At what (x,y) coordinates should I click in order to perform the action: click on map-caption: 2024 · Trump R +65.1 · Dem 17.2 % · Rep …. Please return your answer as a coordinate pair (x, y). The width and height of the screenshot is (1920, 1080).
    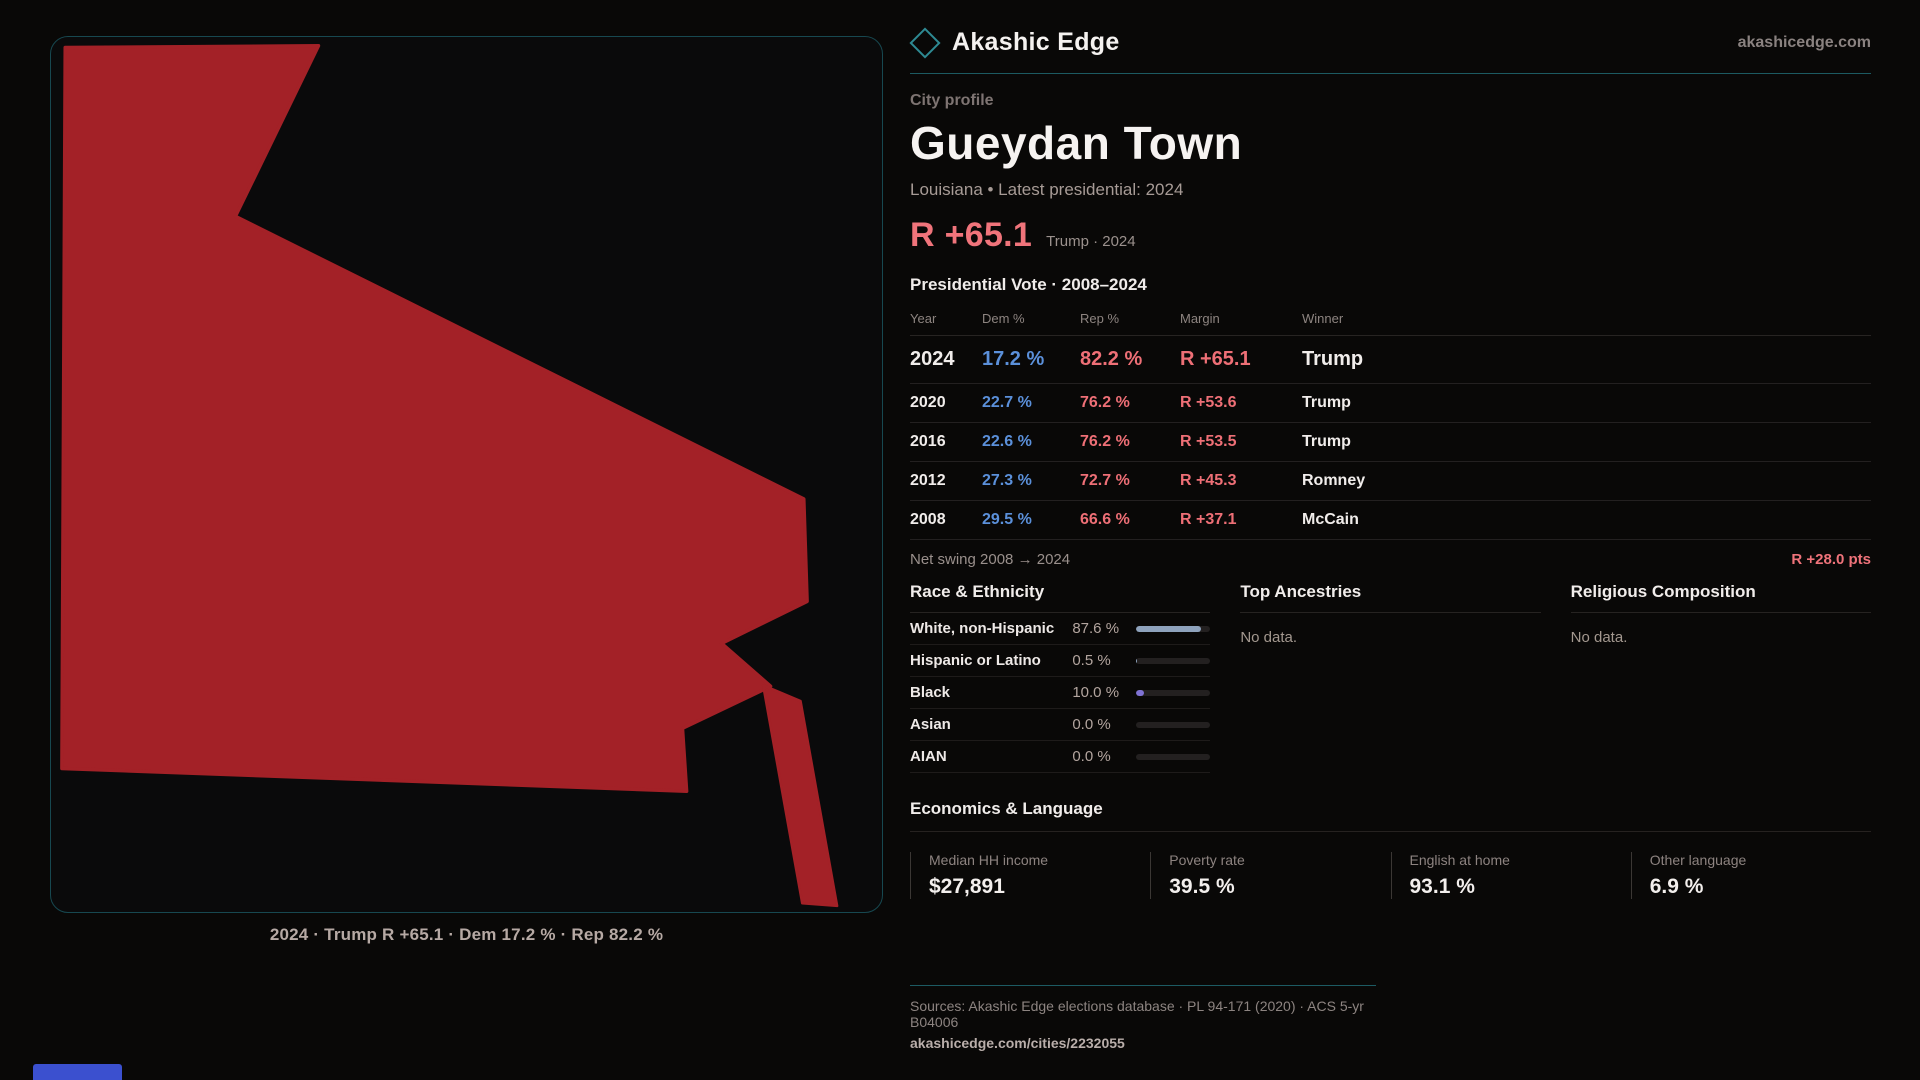
    Looking at the image, I should click on (466, 934).